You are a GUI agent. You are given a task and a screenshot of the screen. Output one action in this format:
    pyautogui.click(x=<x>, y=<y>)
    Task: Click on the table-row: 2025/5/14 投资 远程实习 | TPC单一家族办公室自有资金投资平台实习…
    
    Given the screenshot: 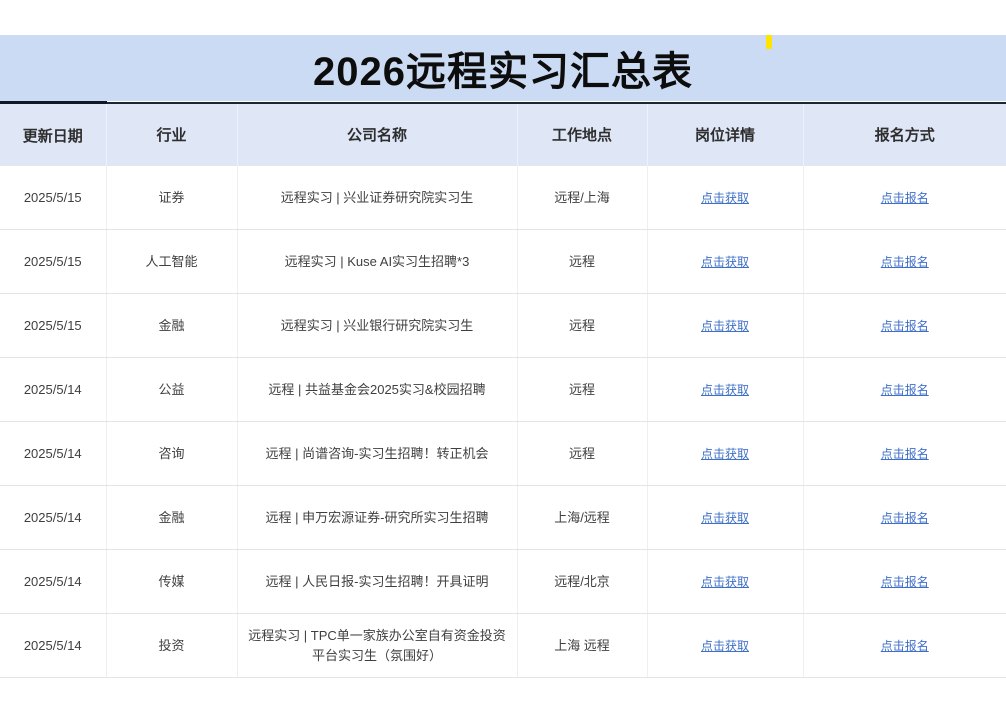 What is the action you would take?
    pyautogui.click(x=503, y=645)
    